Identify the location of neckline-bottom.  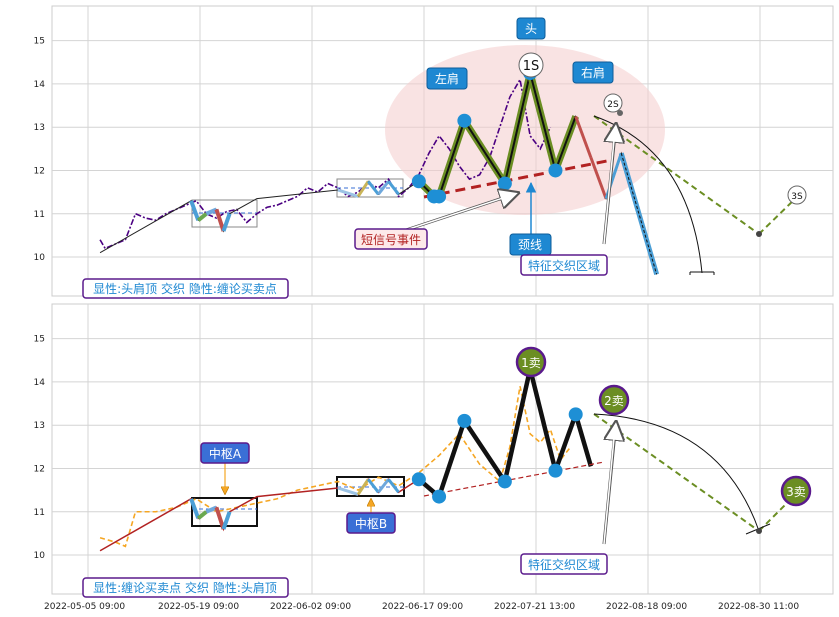
(514, 479).